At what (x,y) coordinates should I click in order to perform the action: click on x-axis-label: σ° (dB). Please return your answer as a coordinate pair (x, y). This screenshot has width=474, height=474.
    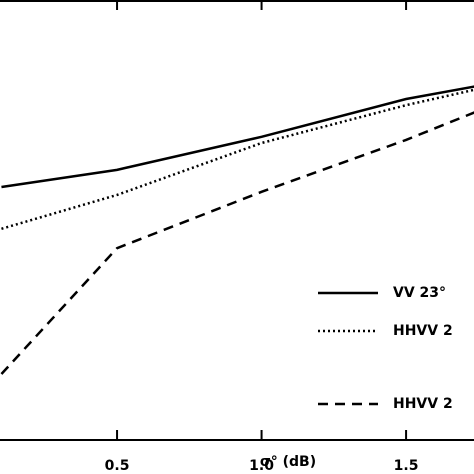
    Looking at the image, I should click on (288, 462).